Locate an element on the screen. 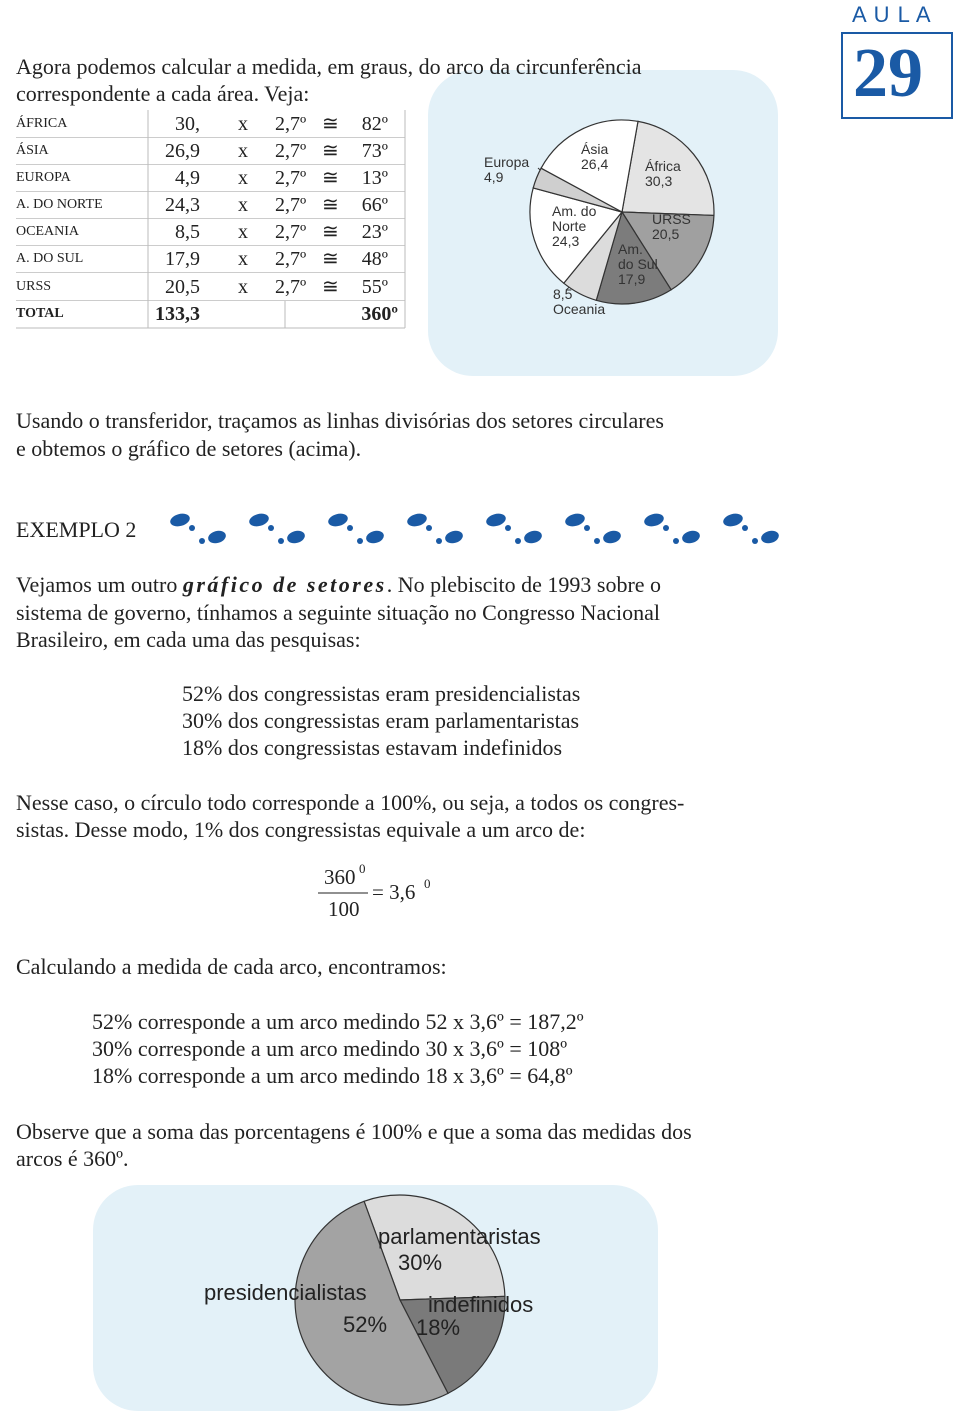 Image resolution: width=960 pixels, height=1412 pixels. table-cell: 4,9 is located at coordinates (187, 178).